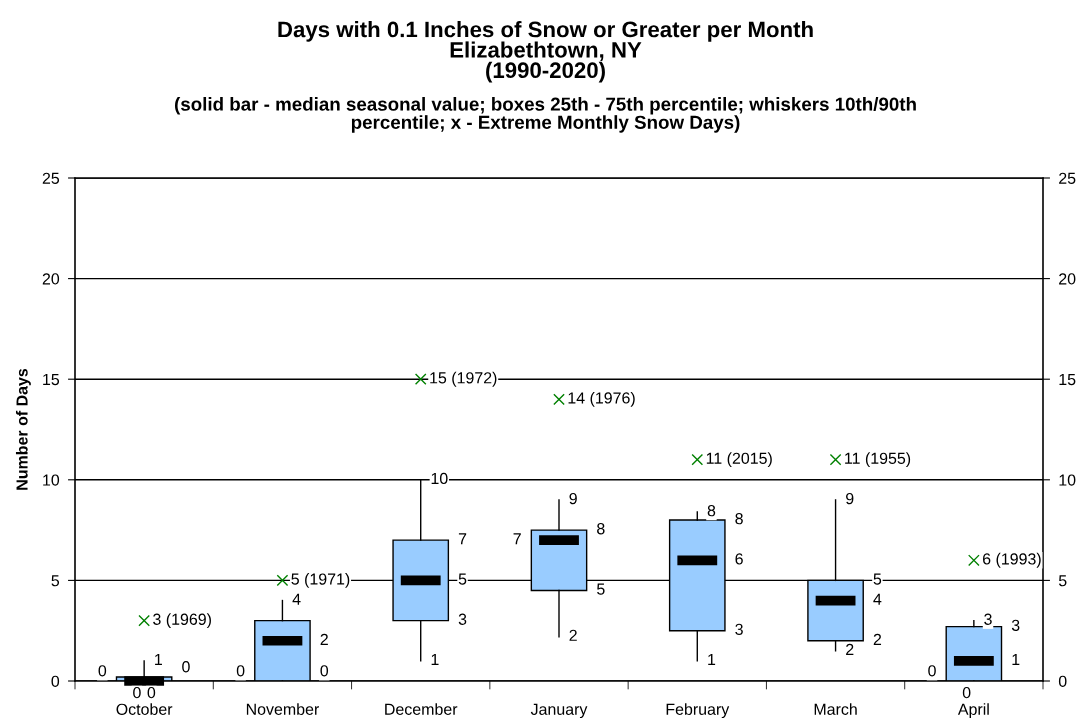  What do you see at coordinates (1012, 560) in the screenshot?
I see `data-label: 6 (1993)` at bounding box center [1012, 560].